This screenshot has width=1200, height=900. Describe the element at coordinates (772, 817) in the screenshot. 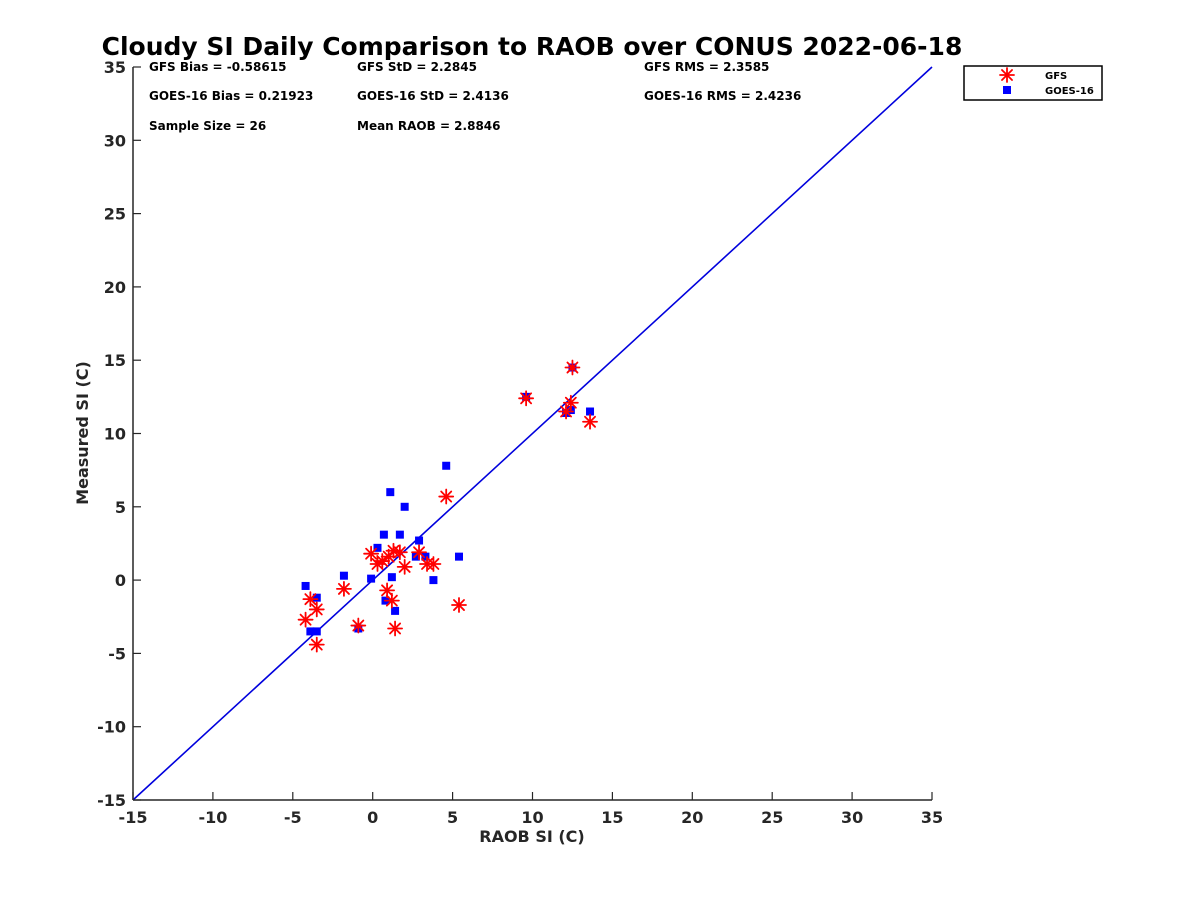

I see `x-tick-label: 25` at that location.